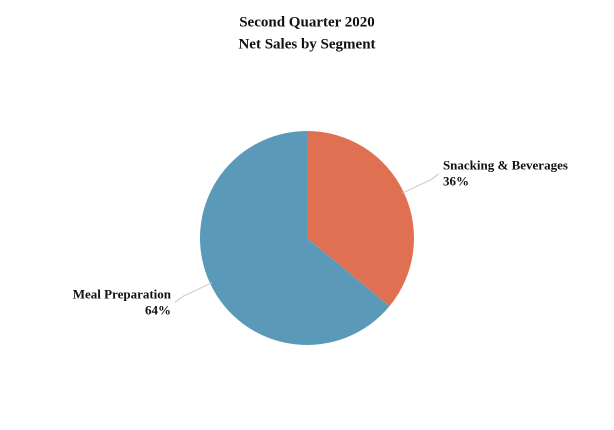 The image size is (614, 430). I want to click on pie-slice, so click(360, 219).